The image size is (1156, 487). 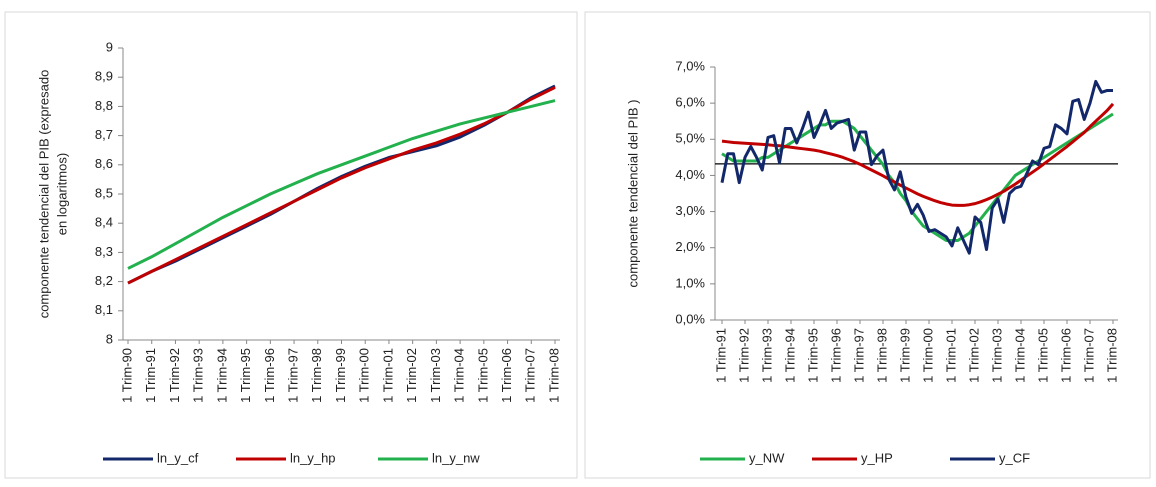 I want to click on y-tick-label: 3,0%, so click(x=690, y=210).